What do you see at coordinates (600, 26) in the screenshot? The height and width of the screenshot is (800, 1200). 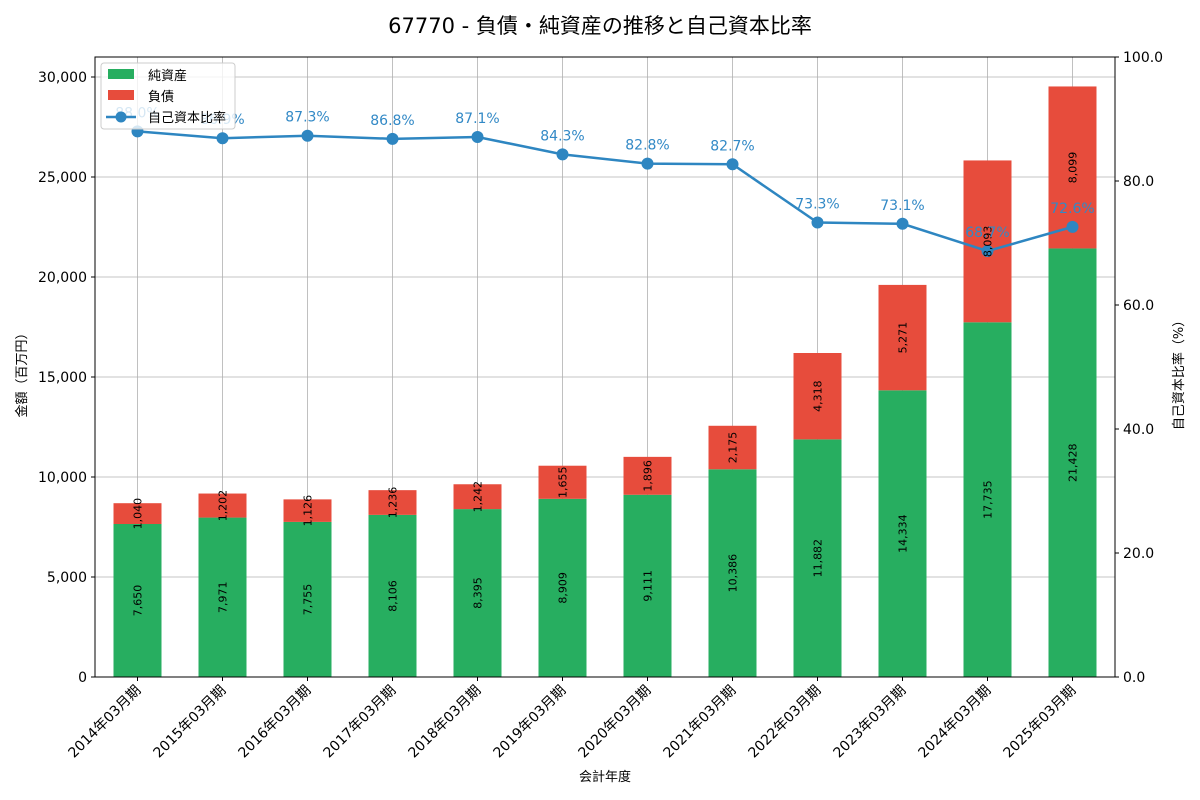 I see `chart-title: 67770 - 負債・純資産の推移と自己資本比率` at bounding box center [600, 26].